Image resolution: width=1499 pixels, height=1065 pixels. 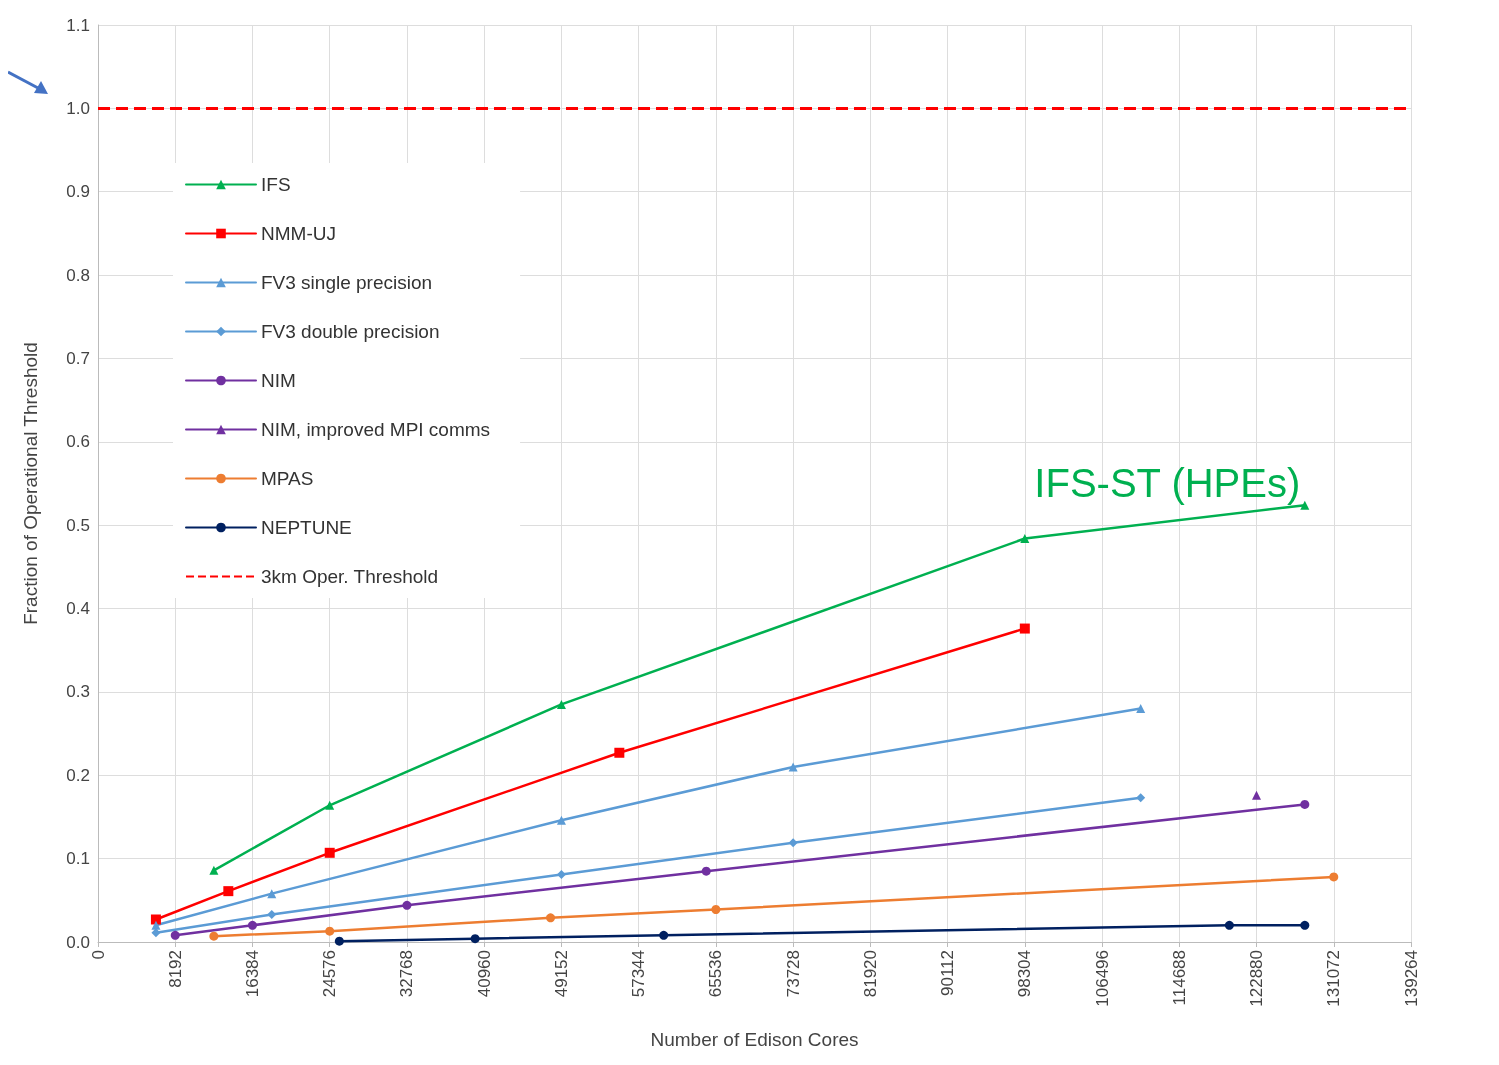 What do you see at coordinates (716, 974) in the screenshot?
I see `x-tick-label: 65536` at bounding box center [716, 974].